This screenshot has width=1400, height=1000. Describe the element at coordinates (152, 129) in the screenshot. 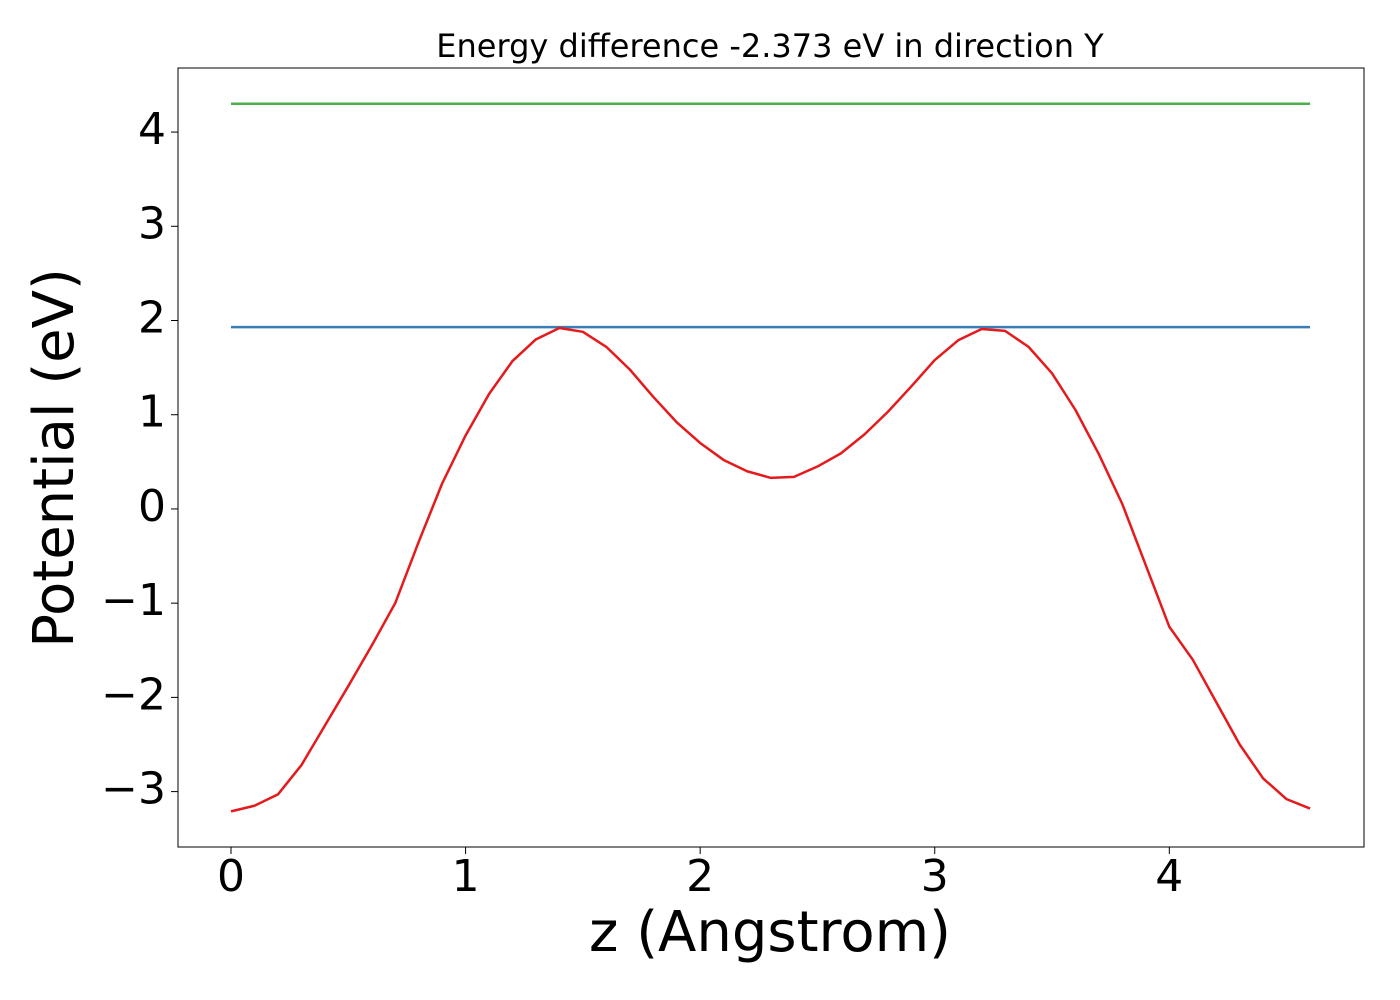

I see `y-tick-label: 4` at that location.